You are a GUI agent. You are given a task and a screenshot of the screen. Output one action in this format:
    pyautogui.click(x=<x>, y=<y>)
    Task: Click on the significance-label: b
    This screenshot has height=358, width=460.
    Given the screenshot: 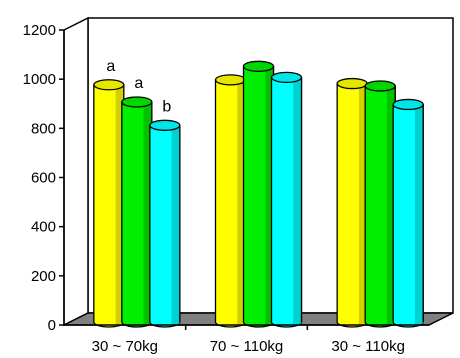 What is the action you would take?
    pyautogui.click(x=166, y=106)
    